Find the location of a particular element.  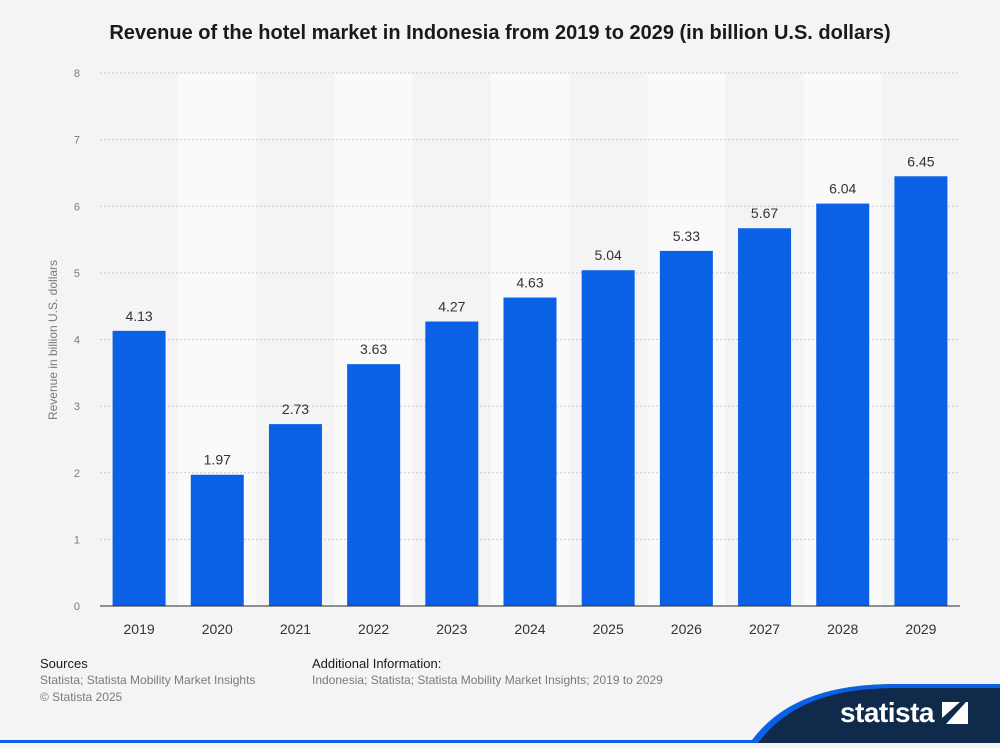

x-tick-label: 2019 is located at coordinates (139, 629).